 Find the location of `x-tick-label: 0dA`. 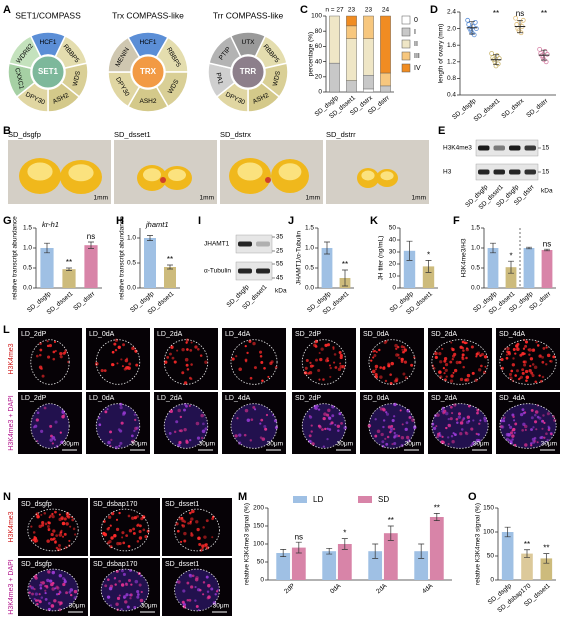

x-tick-label: 0dA is located at coordinates (336, 588).